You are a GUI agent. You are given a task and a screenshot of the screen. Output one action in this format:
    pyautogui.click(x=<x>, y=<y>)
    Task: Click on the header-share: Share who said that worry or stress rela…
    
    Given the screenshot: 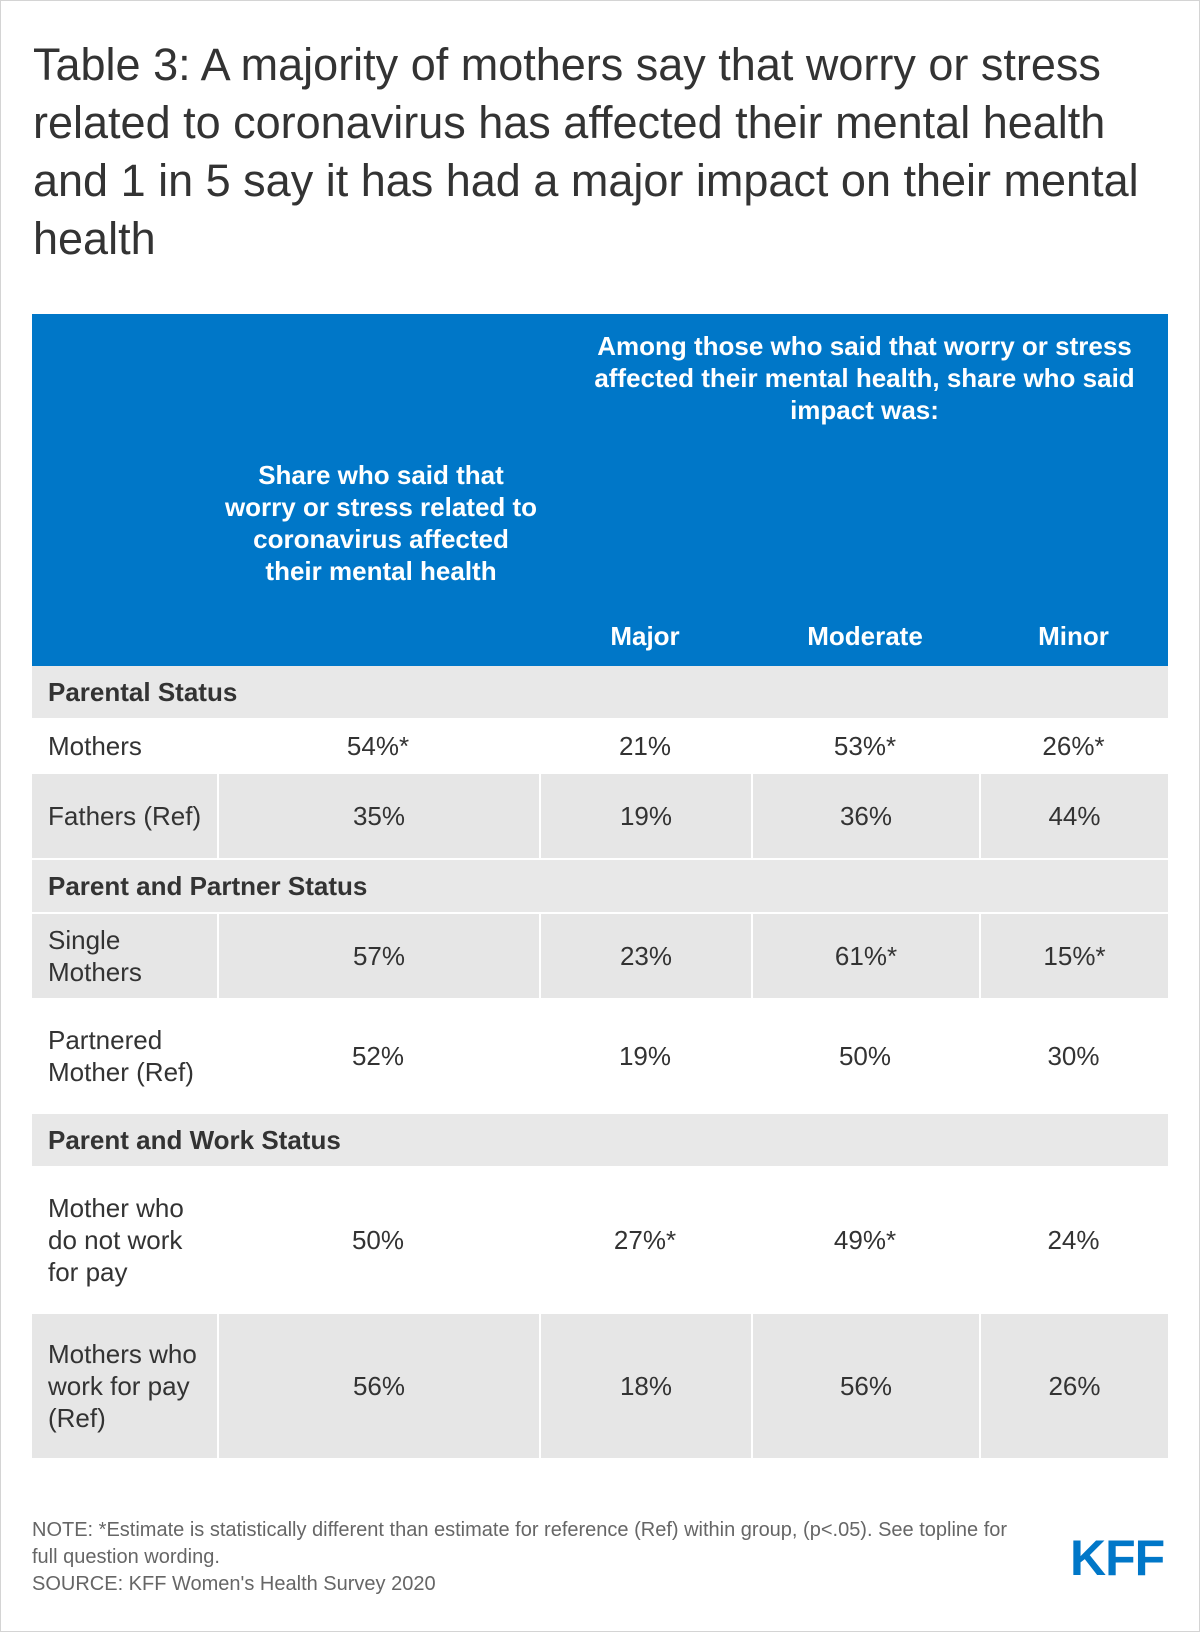 What is the action you would take?
    pyautogui.click(x=381, y=523)
    